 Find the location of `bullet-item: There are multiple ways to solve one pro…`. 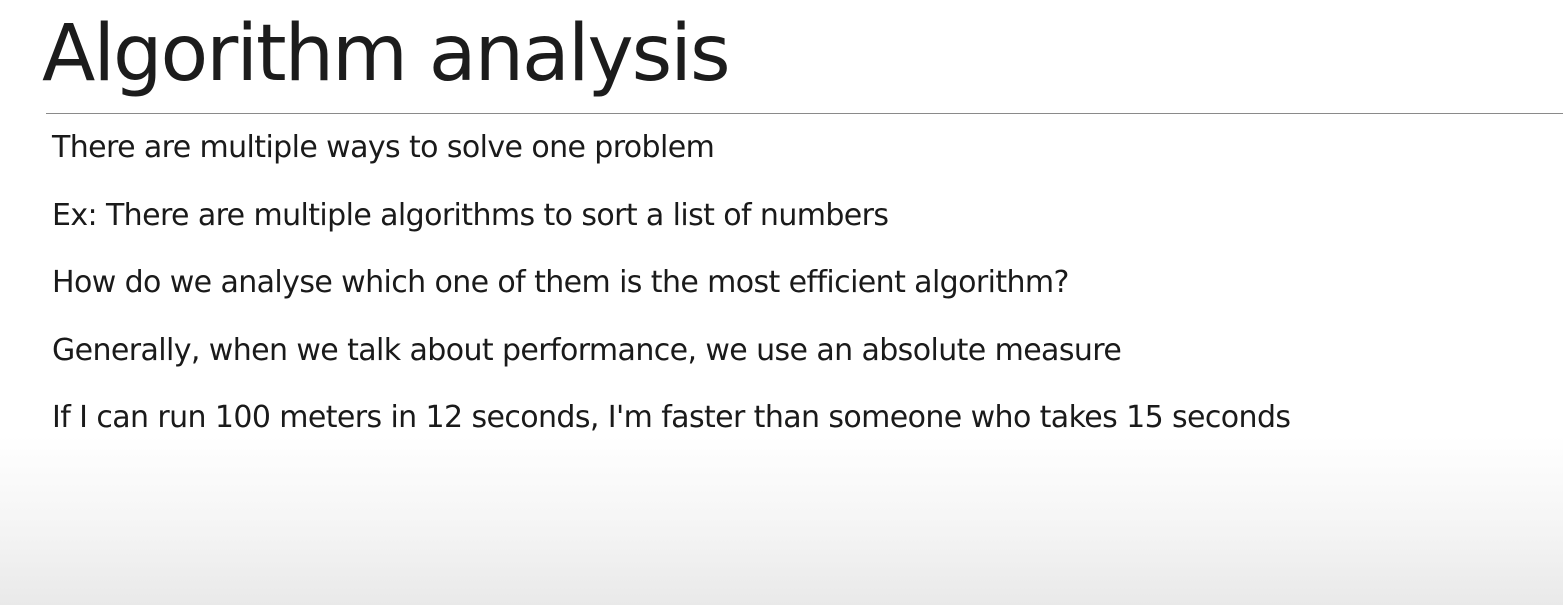

bullet-item: There are multiple ways to solve one pro… is located at coordinates (383, 147).